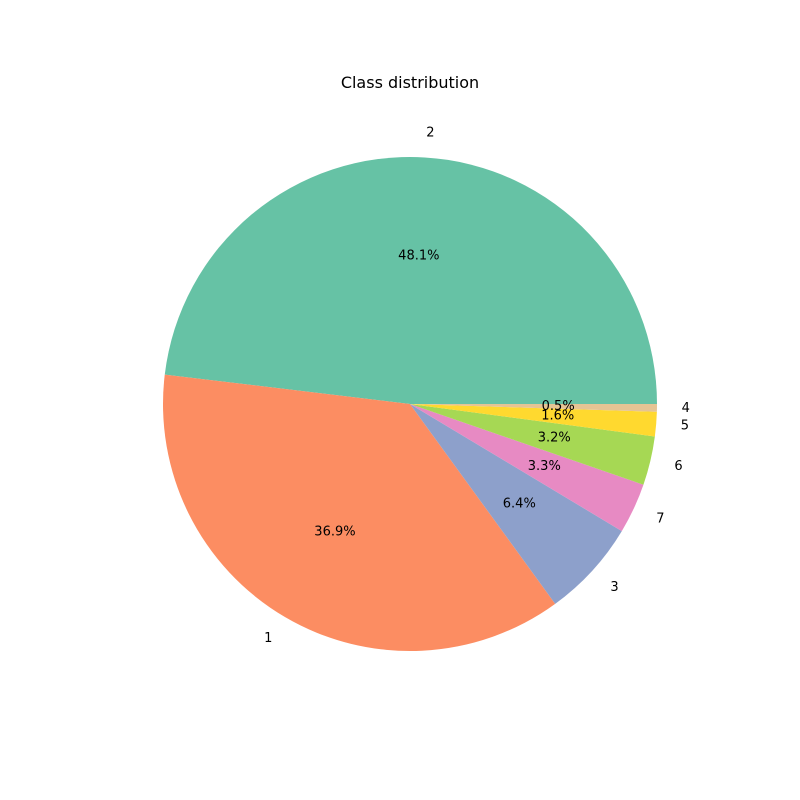 The height and width of the screenshot is (800, 800). Describe the element at coordinates (544, 466) in the screenshot. I see `slice-percent-label-7: 3.3%` at that location.